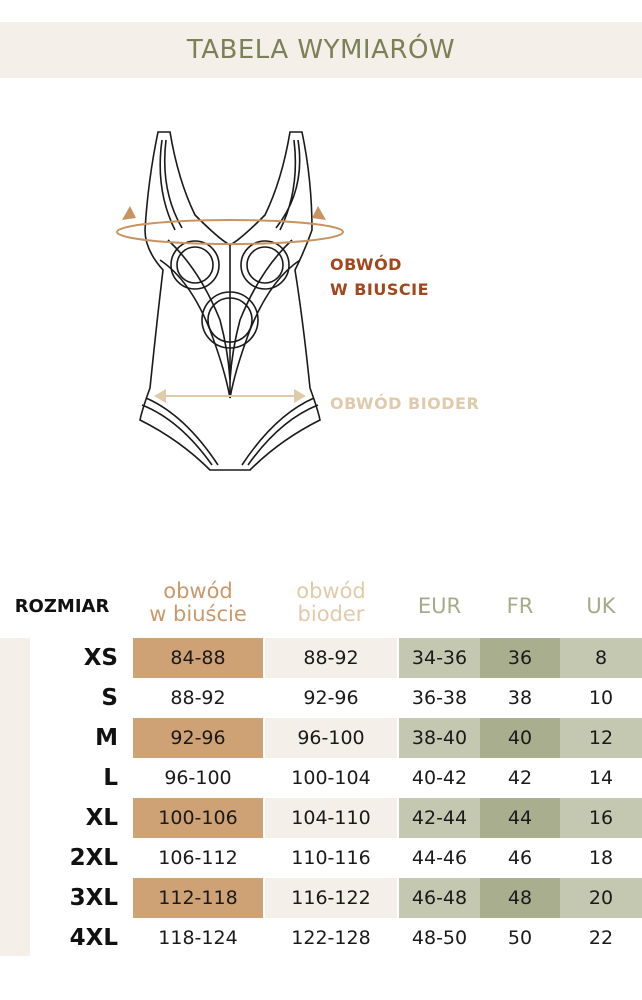 Image resolution: width=642 pixels, height=1000 pixels. Describe the element at coordinates (520, 858) in the screenshot. I see `fr-cell: 46` at that location.